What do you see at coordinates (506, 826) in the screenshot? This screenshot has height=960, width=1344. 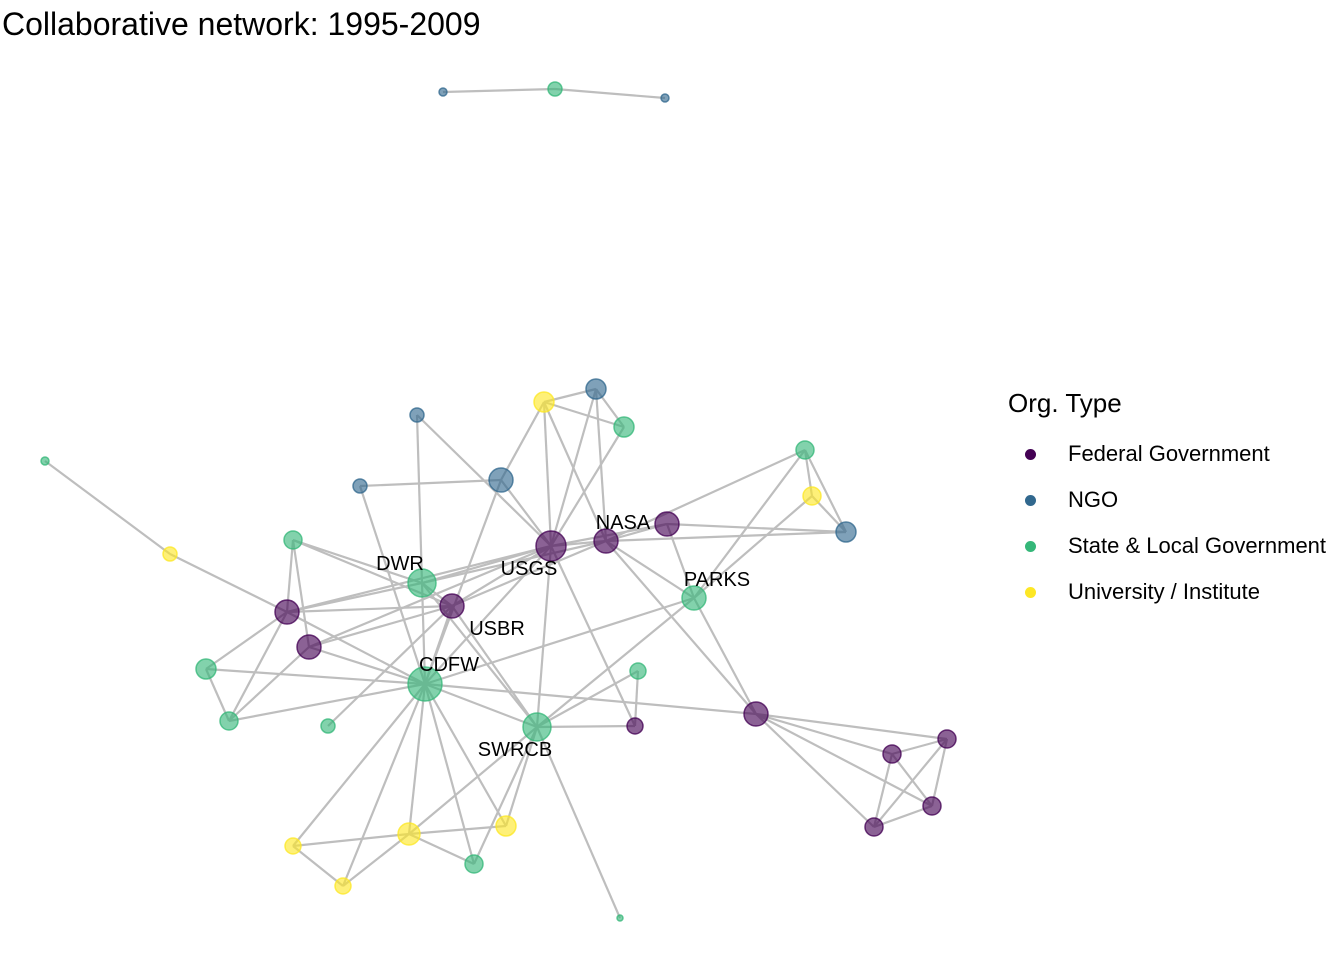 I see `node-u4` at bounding box center [506, 826].